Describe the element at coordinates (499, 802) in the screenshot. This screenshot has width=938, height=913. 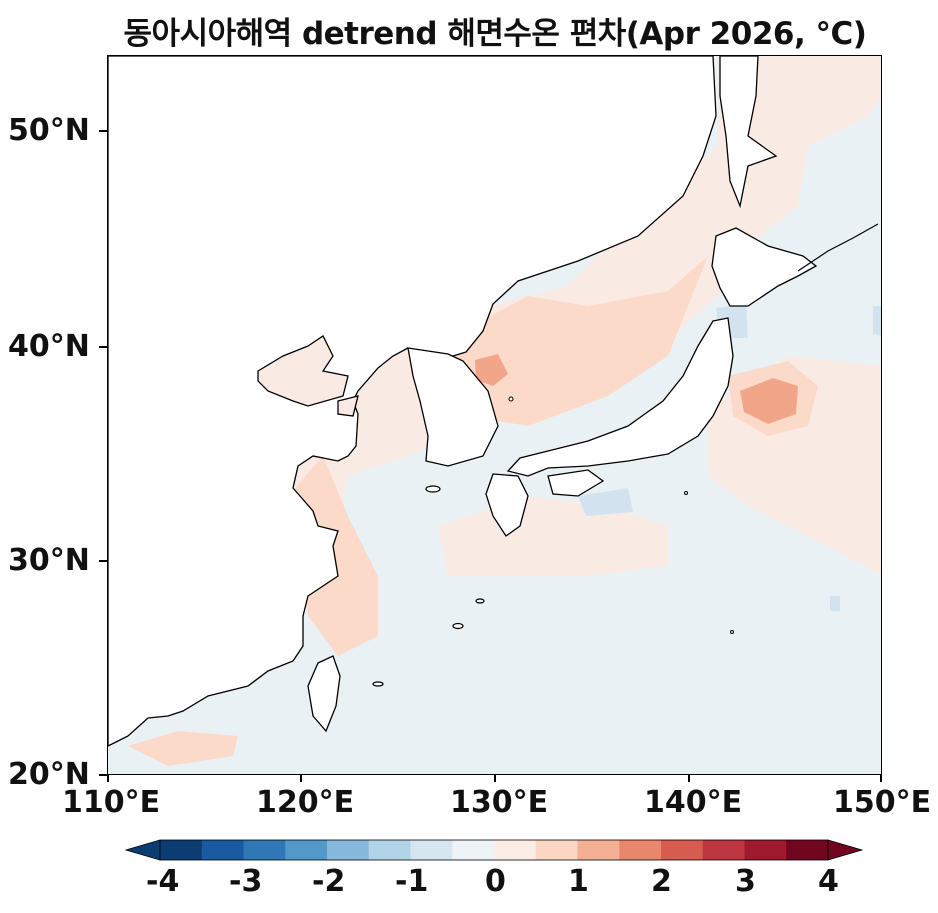
I see `xtick-label: 130°E` at that location.